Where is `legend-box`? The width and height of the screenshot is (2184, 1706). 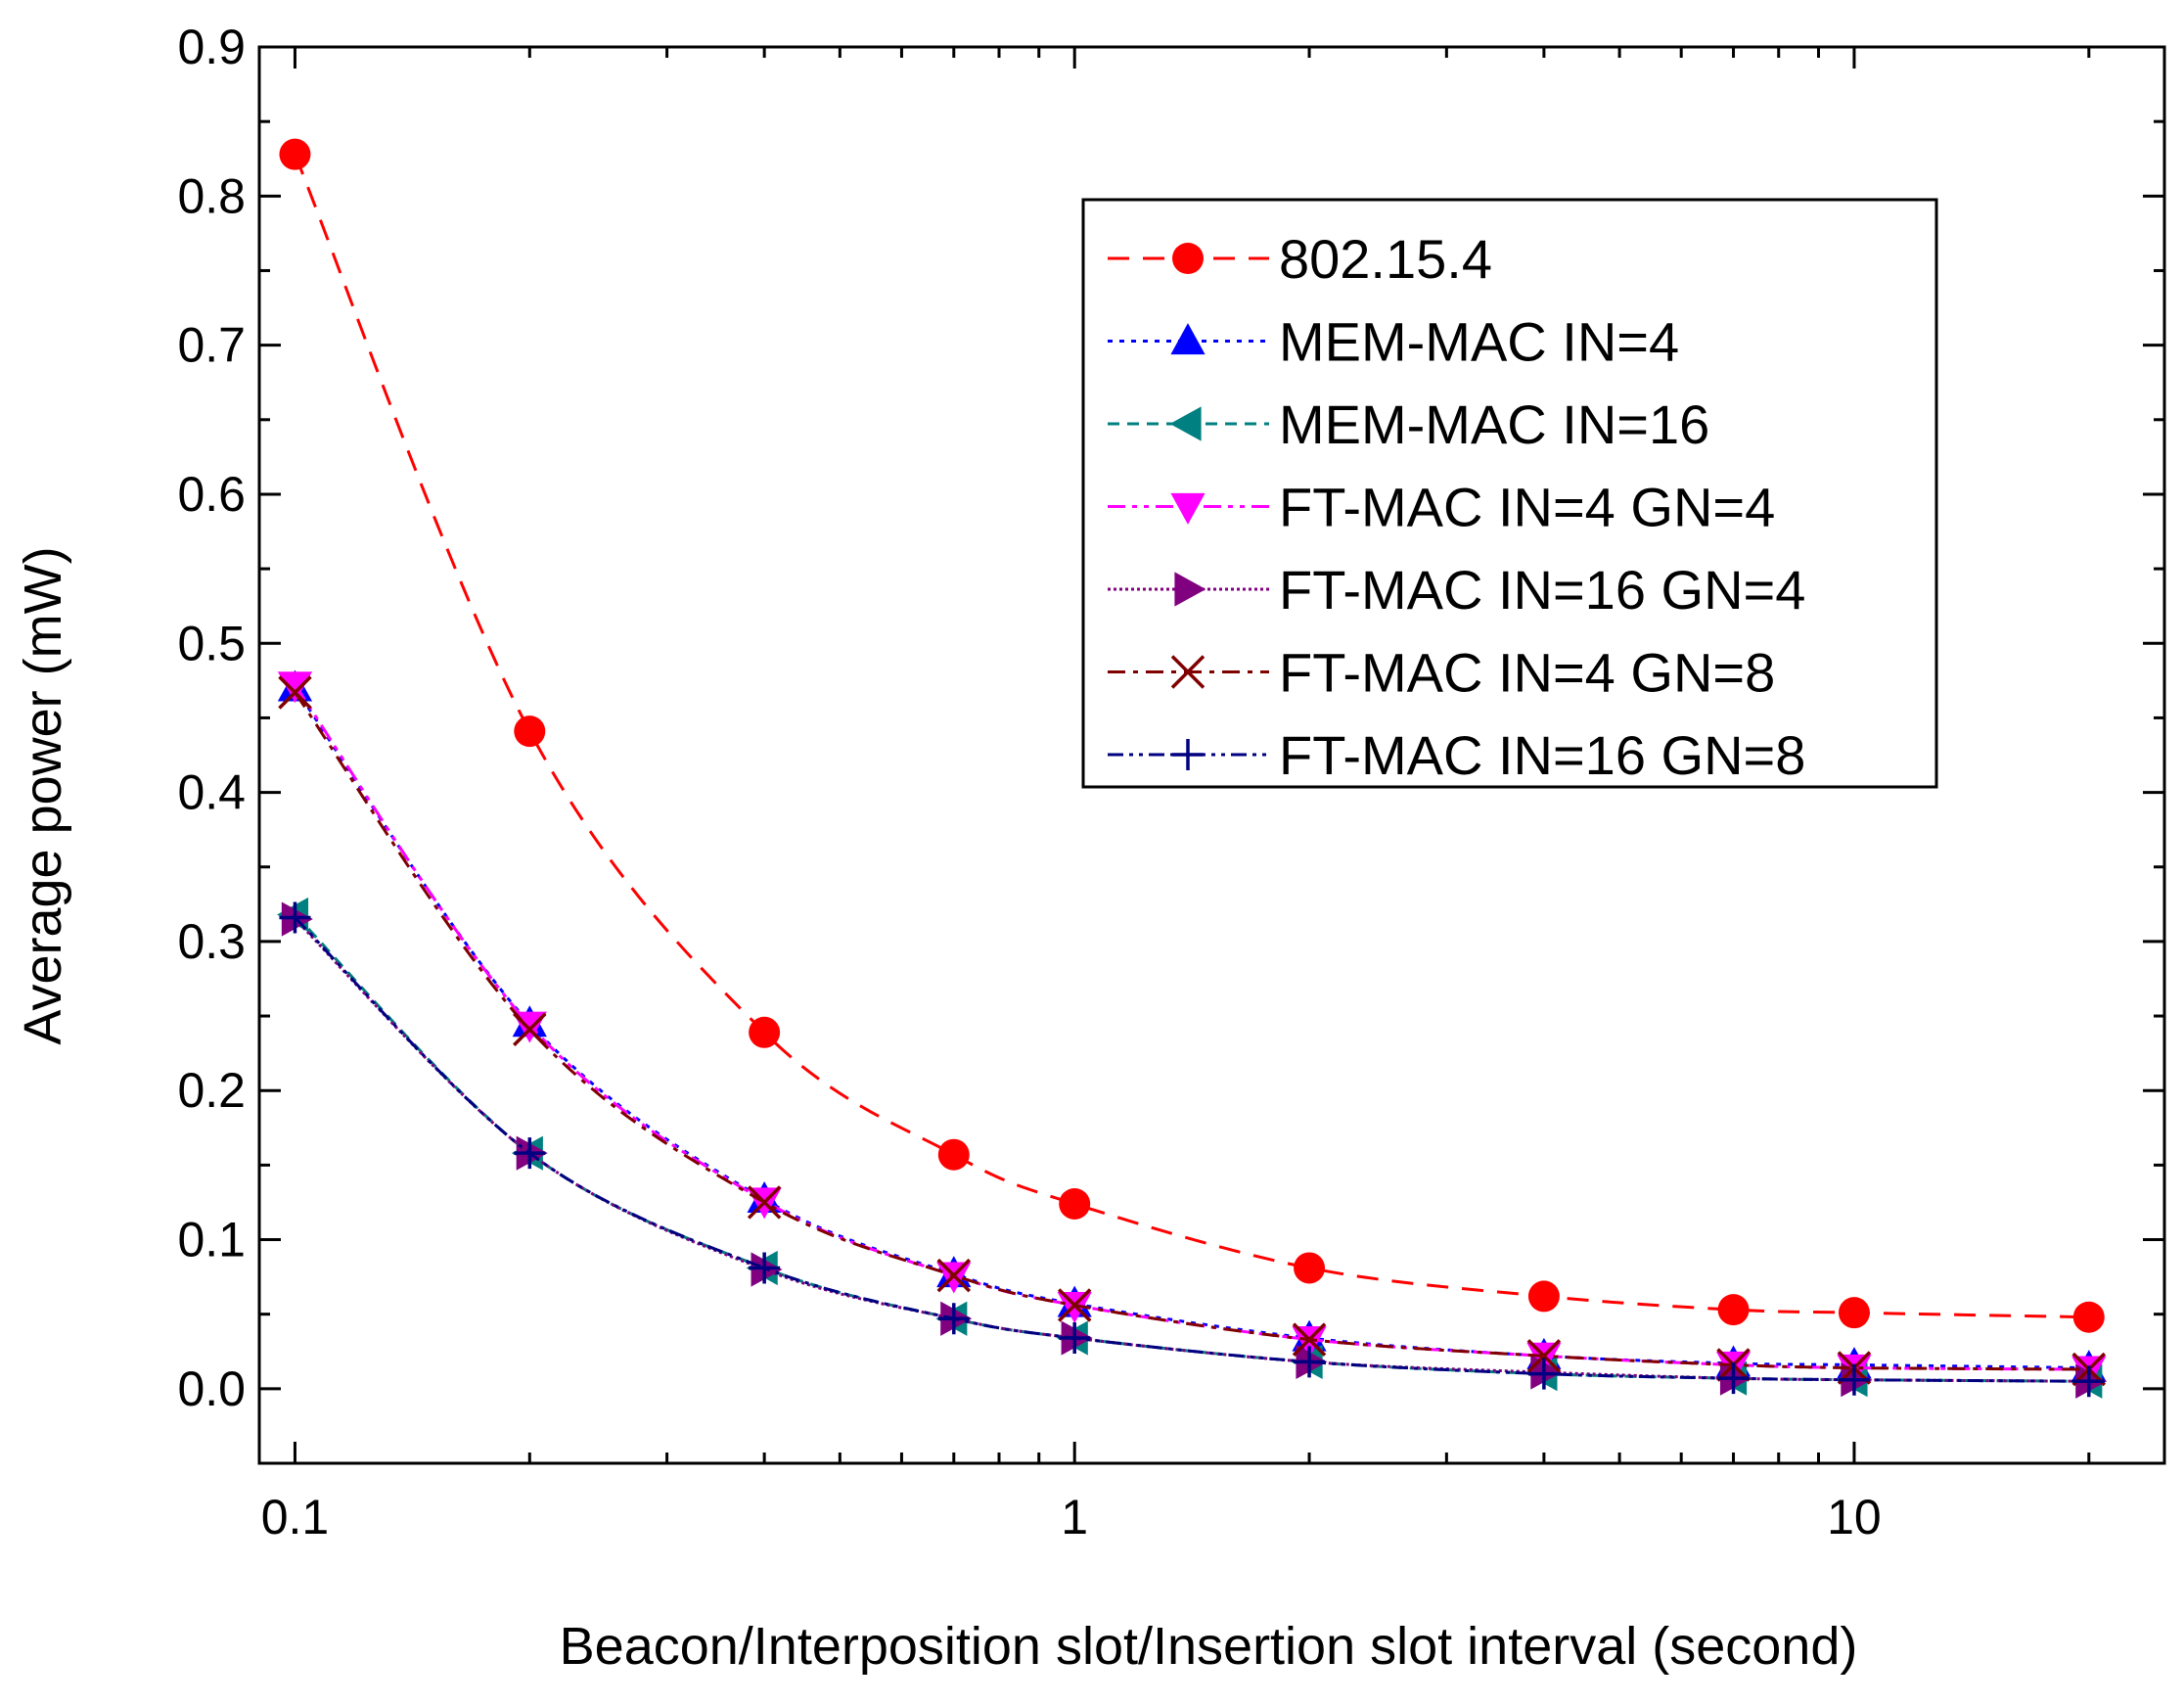
legend-box is located at coordinates (1509, 493).